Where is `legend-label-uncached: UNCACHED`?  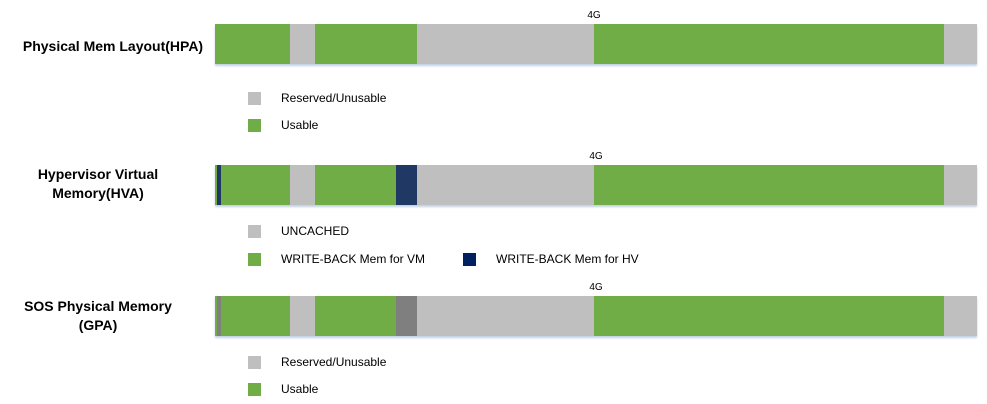 legend-label-uncached: UNCACHED is located at coordinates (315, 231).